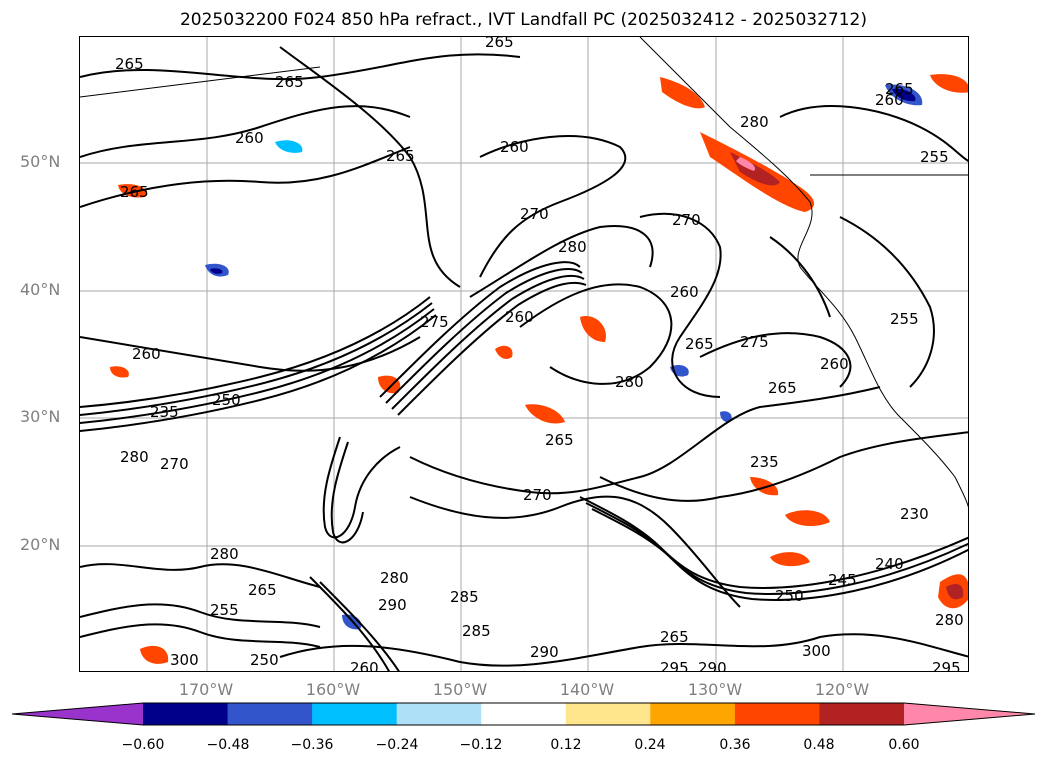 Image resolution: width=1047 pixels, height=765 pixels. What do you see at coordinates (228, 745) in the screenshot?
I see `colorbar-tick: −0.48` at bounding box center [228, 745].